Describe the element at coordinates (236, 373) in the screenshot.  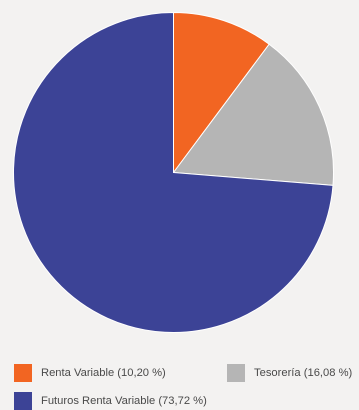
I see `legend-swatch-tesoreria` at that location.